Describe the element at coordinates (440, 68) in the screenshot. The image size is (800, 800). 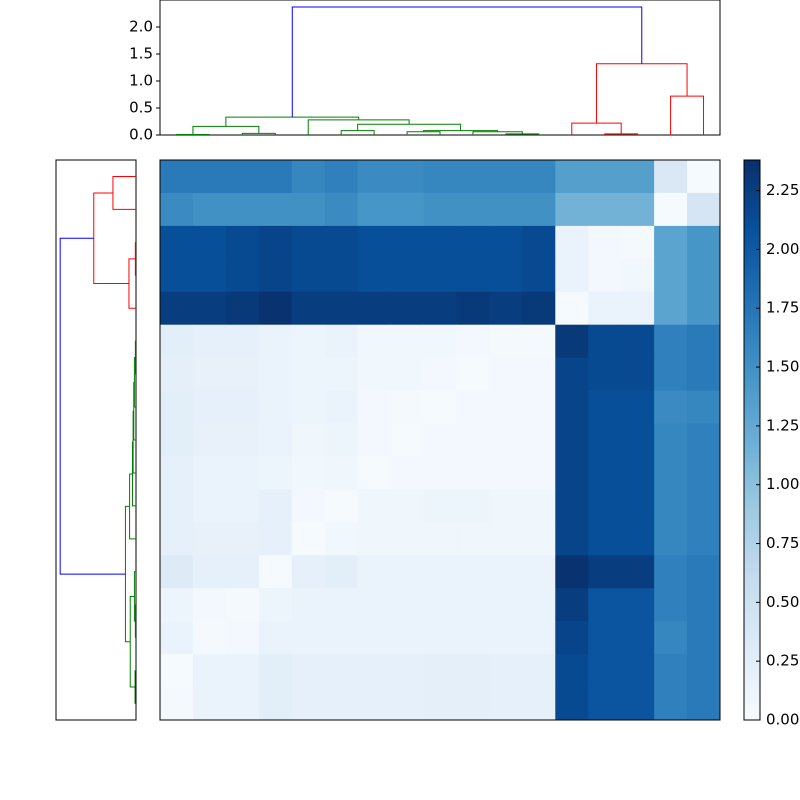
I see `axes-frame` at that location.